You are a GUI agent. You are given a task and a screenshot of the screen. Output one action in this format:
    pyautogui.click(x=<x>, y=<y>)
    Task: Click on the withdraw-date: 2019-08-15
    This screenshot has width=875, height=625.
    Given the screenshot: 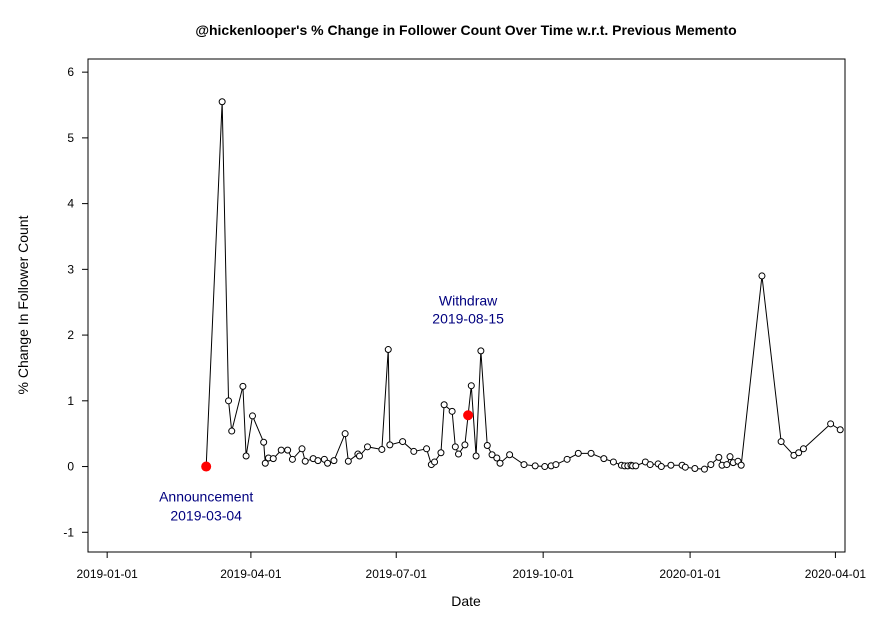 What is the action you would take?
    pyautogui.click(x=468, y=318)
    